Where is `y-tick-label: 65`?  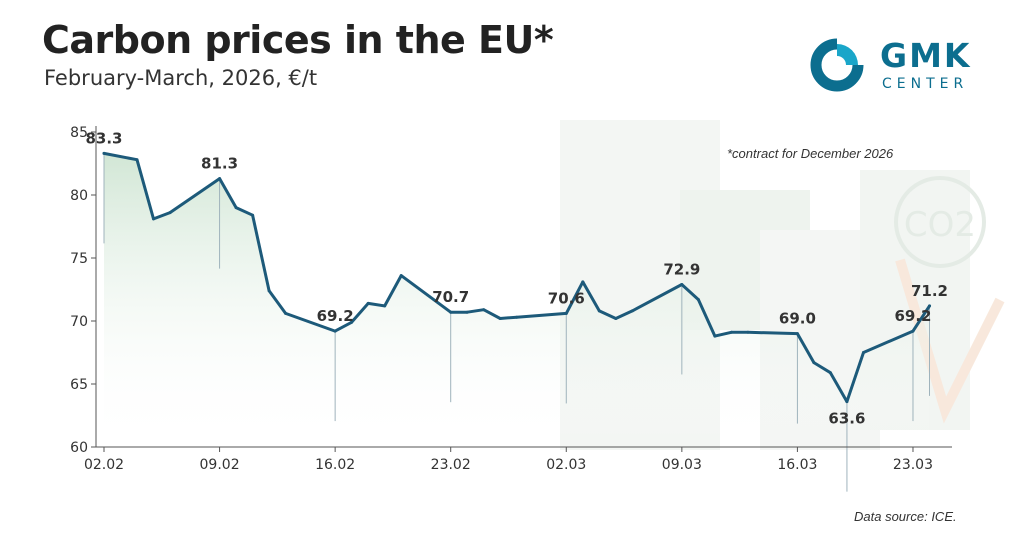
y-tick-label: 65 is located at coordinates (79, 385).